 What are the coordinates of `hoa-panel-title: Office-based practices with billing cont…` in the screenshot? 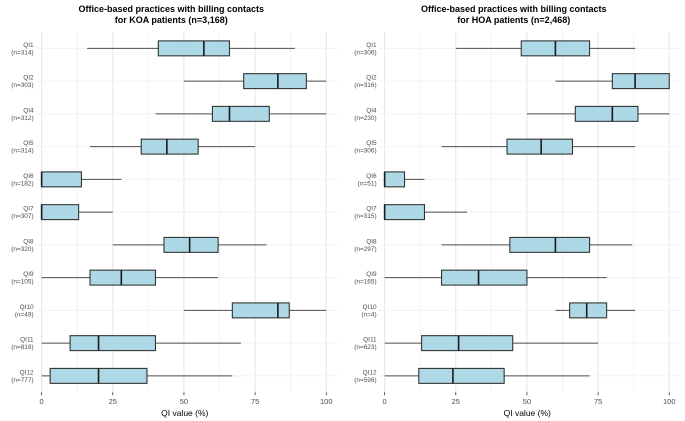 It's located at (514, 15).